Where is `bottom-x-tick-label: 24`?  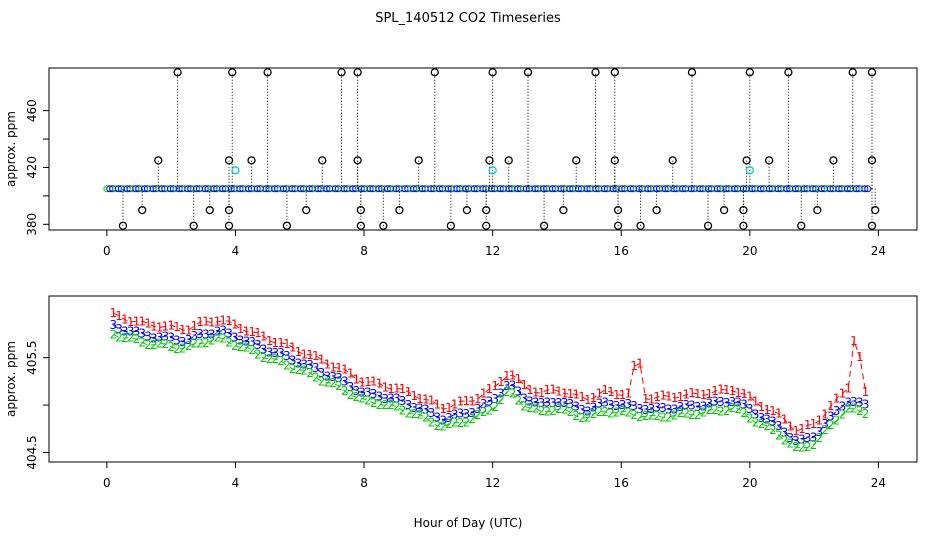 bottom-x-tick-label: 24 is located at coordinates (878, 483).